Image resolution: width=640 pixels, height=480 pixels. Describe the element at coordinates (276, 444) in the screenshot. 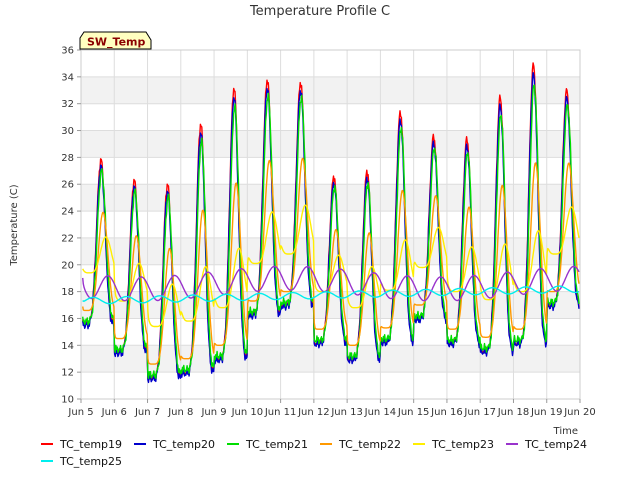

I see `legend-label: TC_temp21` at that location.